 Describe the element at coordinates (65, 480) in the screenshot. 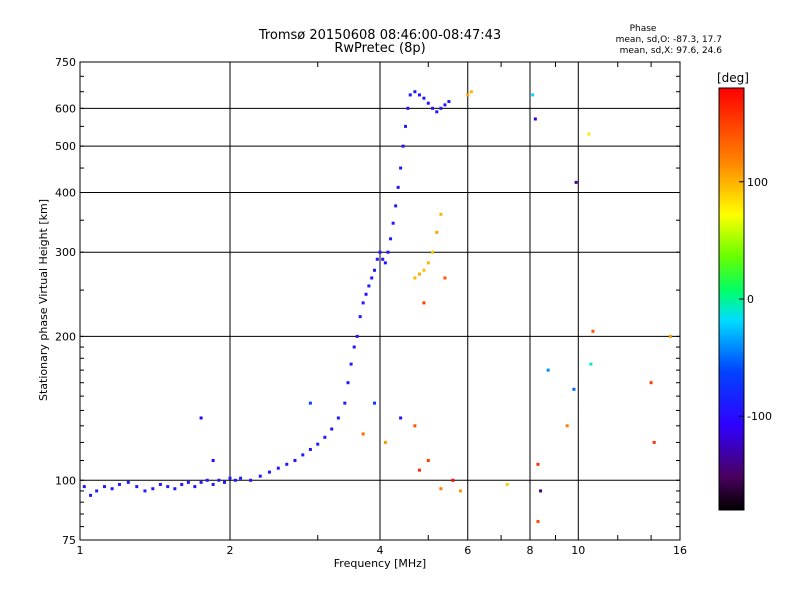

I see `y-tick-label: 100` at that location.